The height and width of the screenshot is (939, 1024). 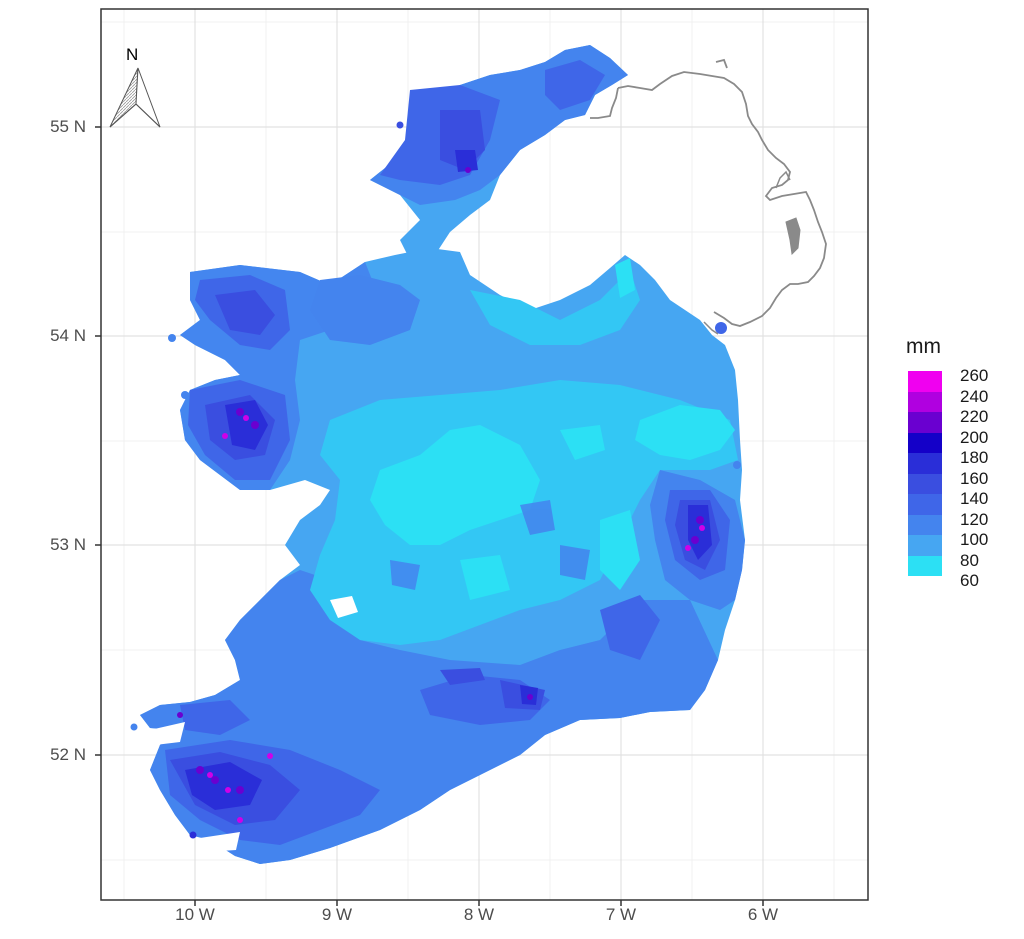 I want to click on legend-label: 160, so click(x=974, y=478).